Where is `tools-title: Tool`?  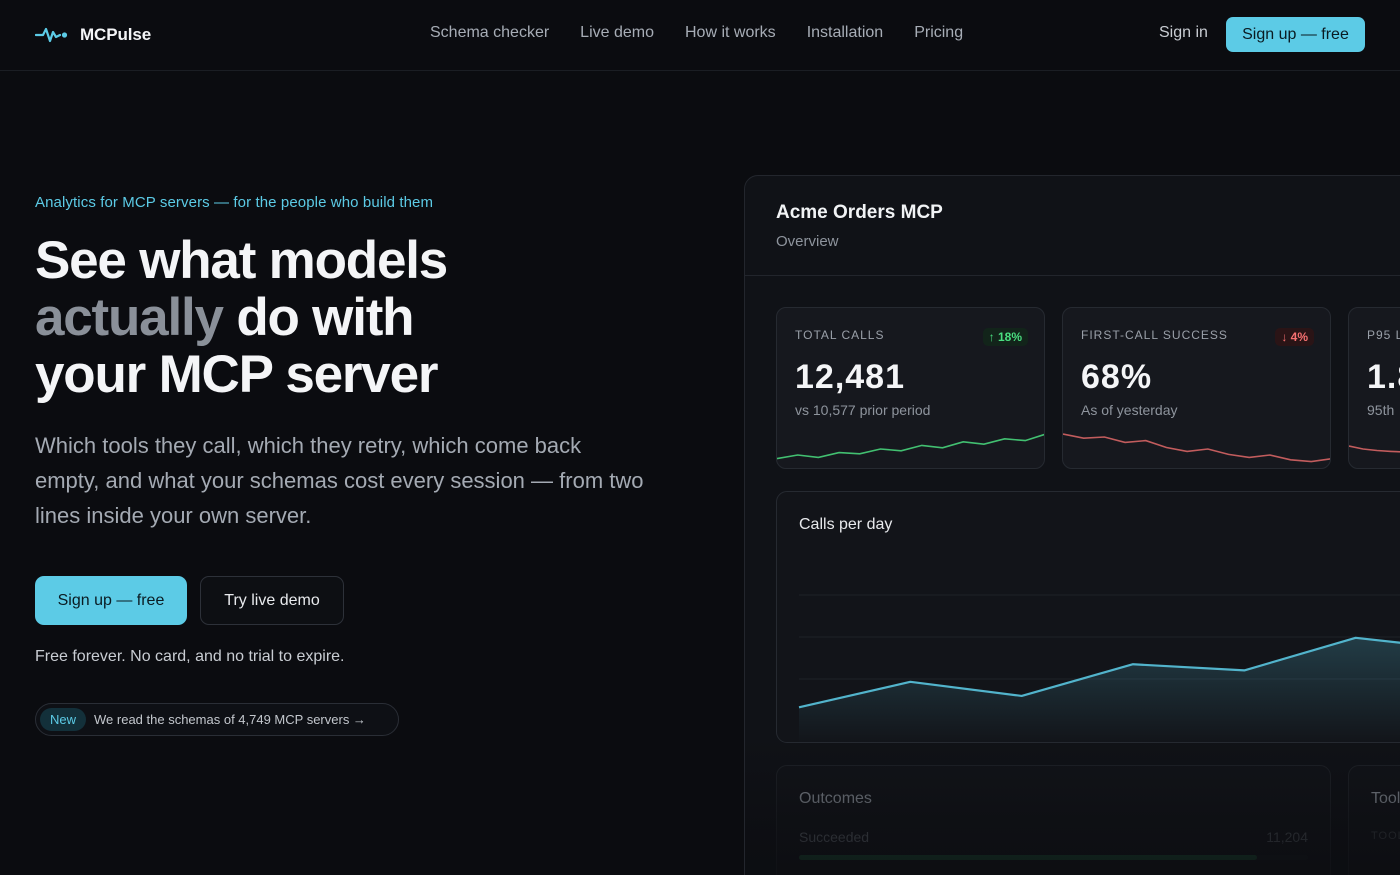
tools-title: Tool is located at coordinates (1385, 798).